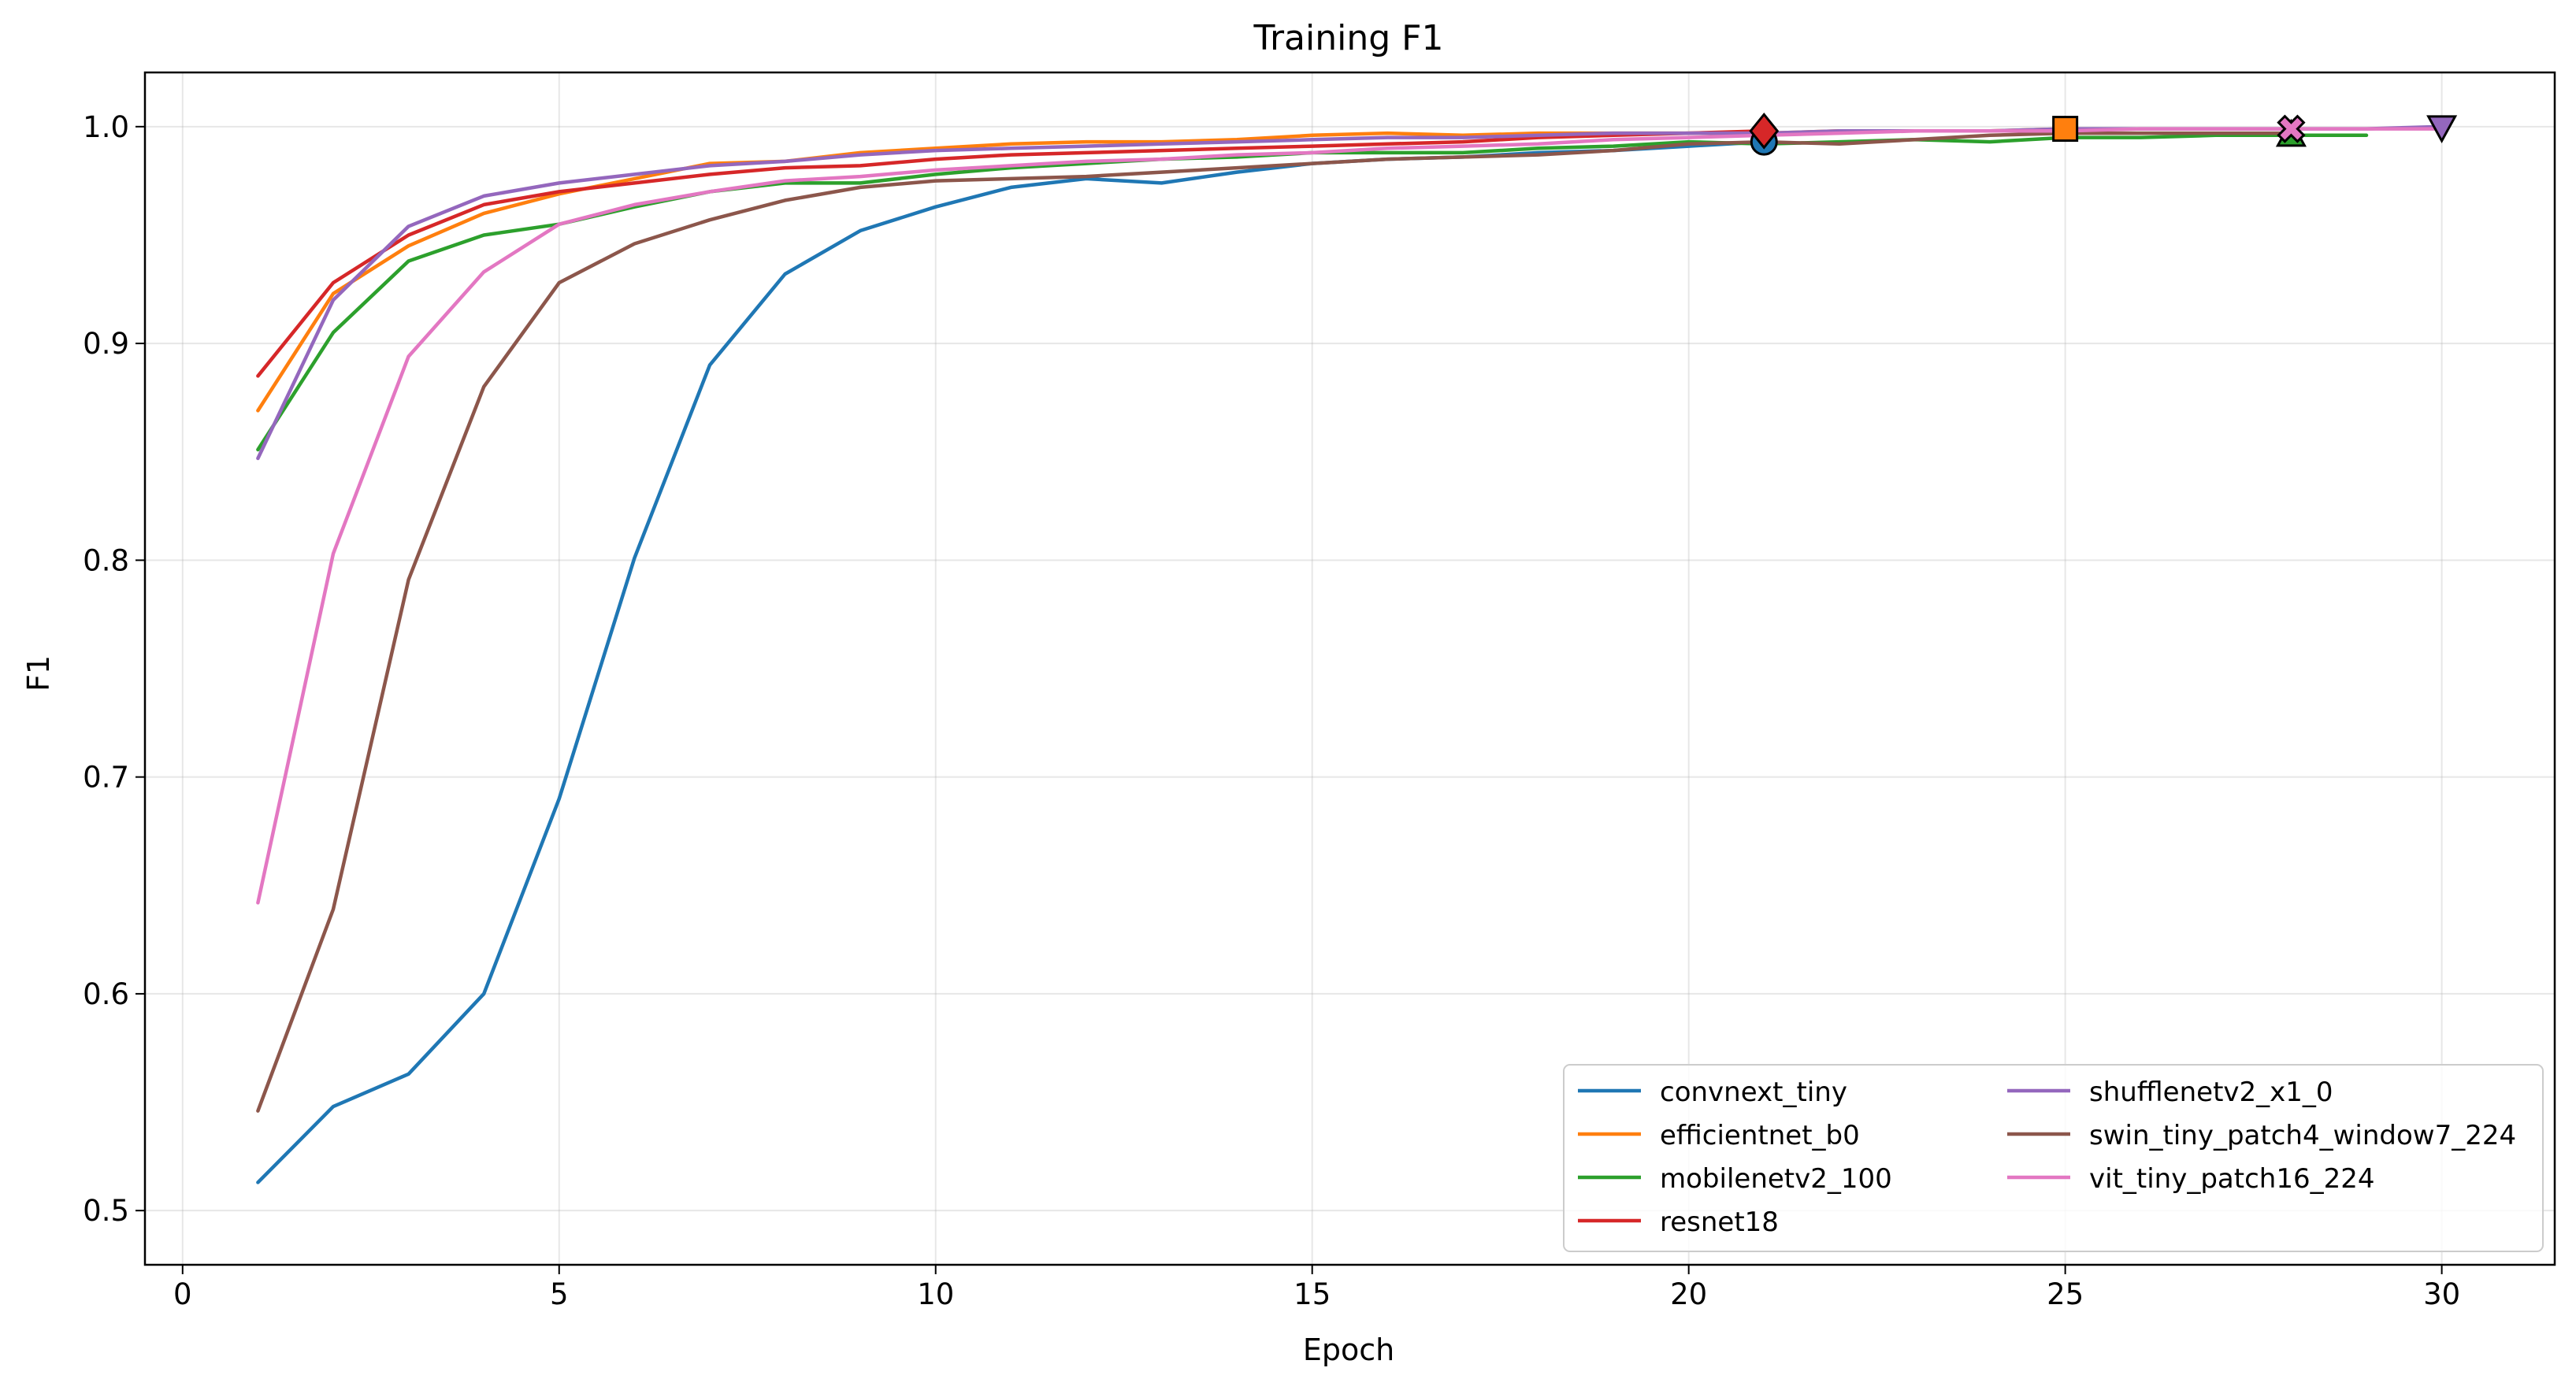  What do you see at coordinates (106, 127) in the screenshot?
I see `y-tick-label: 1.0` at bounding box center [106, 127].